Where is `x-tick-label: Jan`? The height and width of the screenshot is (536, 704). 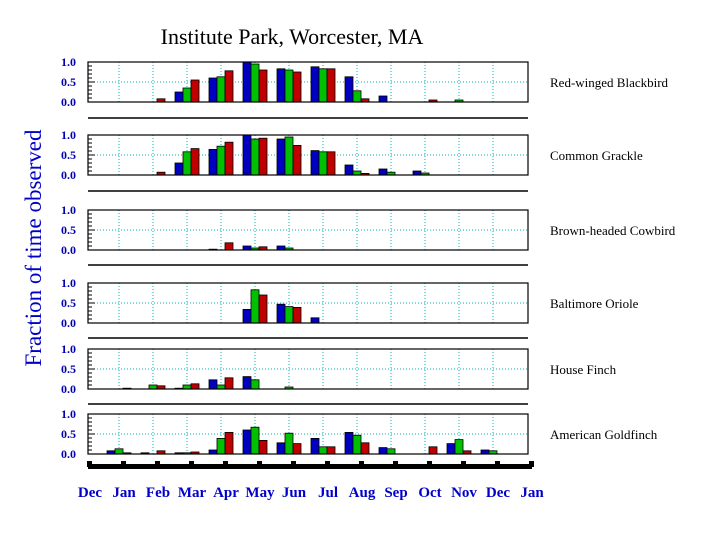
x-tick-label: Jan is located at coordinates (532, 493).